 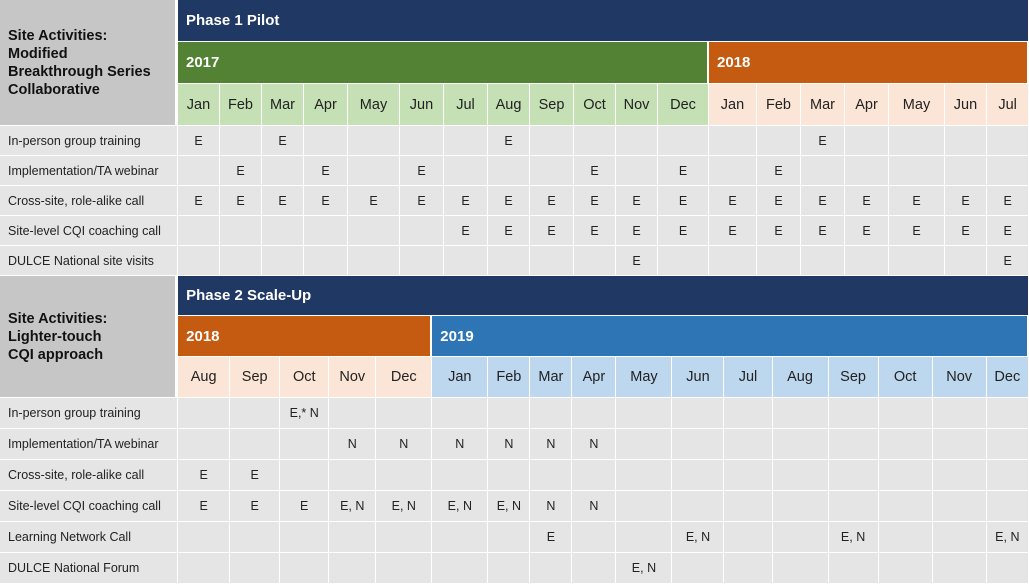 I want to click on month-header: Jun, so click(x=966, y=105).